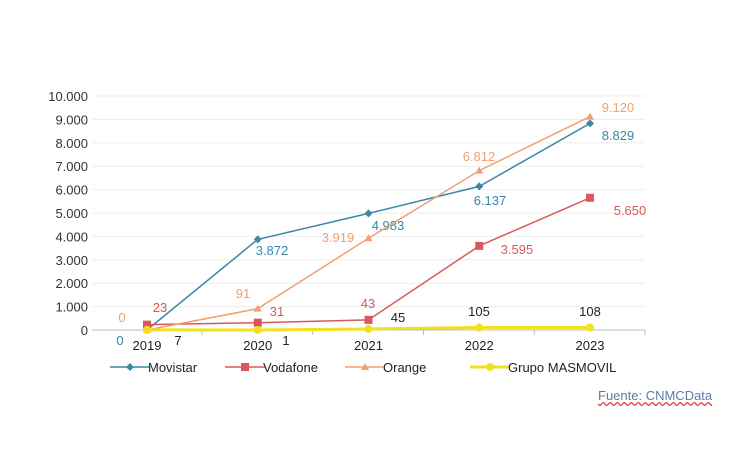  What do you see at coordinates (243, 293) in the screenshot?
I see `data-label-orange: 91` at bounding box center [243, 293].